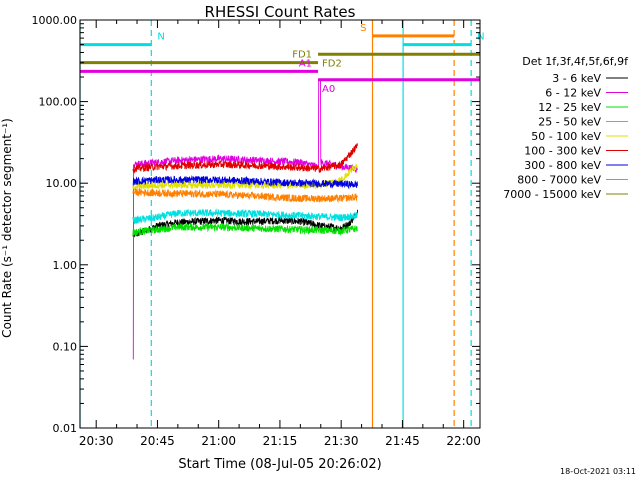  I want to click on legend-entry-label: 7000 - 15000 keV, so click(552, 194).